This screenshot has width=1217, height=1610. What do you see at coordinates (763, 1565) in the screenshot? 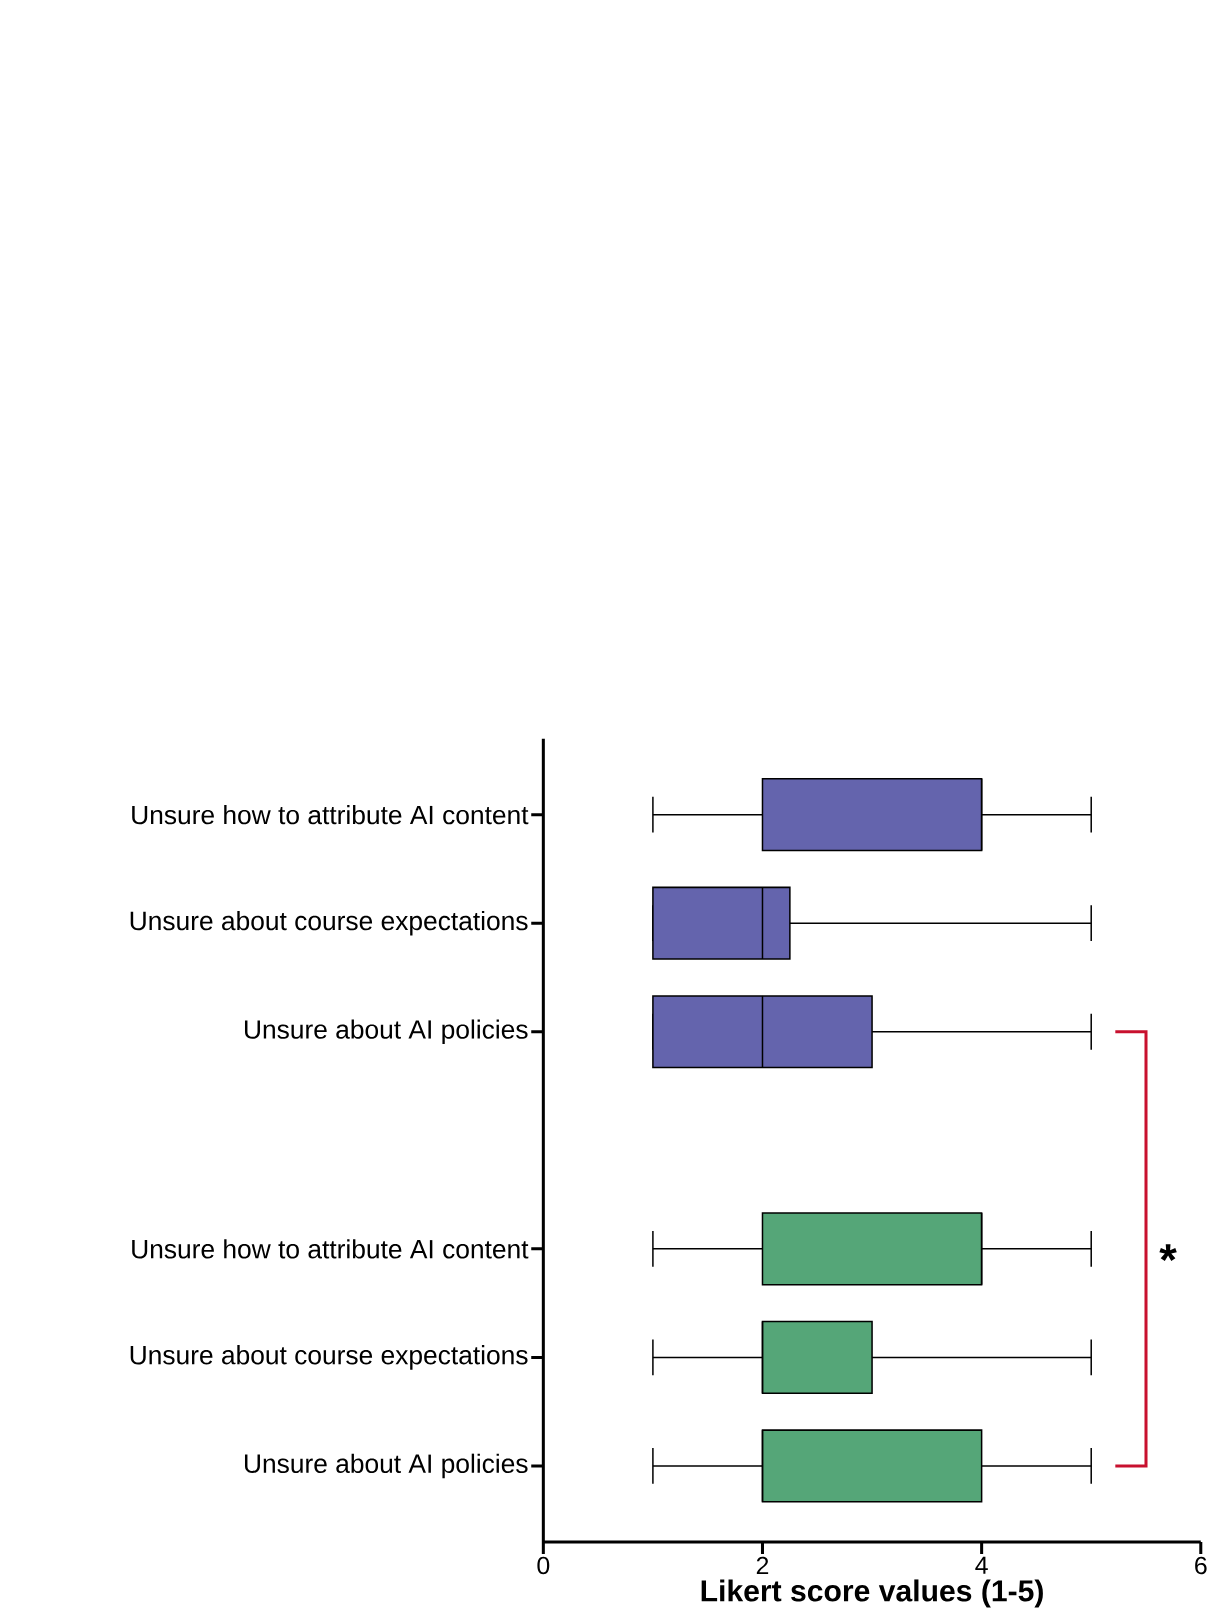
I see `x-tick-label: 2` at bounding box center [763, 1565].